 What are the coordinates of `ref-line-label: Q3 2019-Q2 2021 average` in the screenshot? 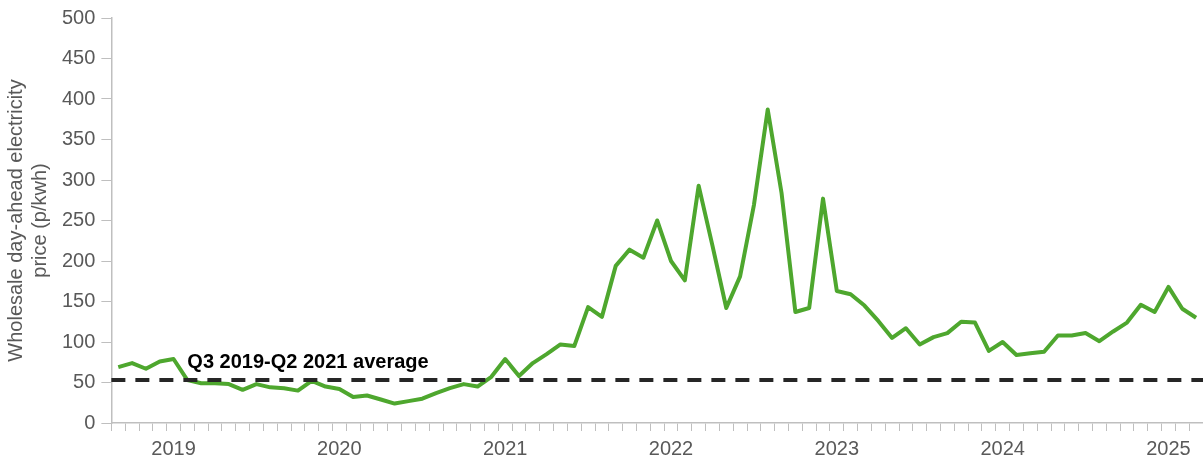 It's located at (308, 360).